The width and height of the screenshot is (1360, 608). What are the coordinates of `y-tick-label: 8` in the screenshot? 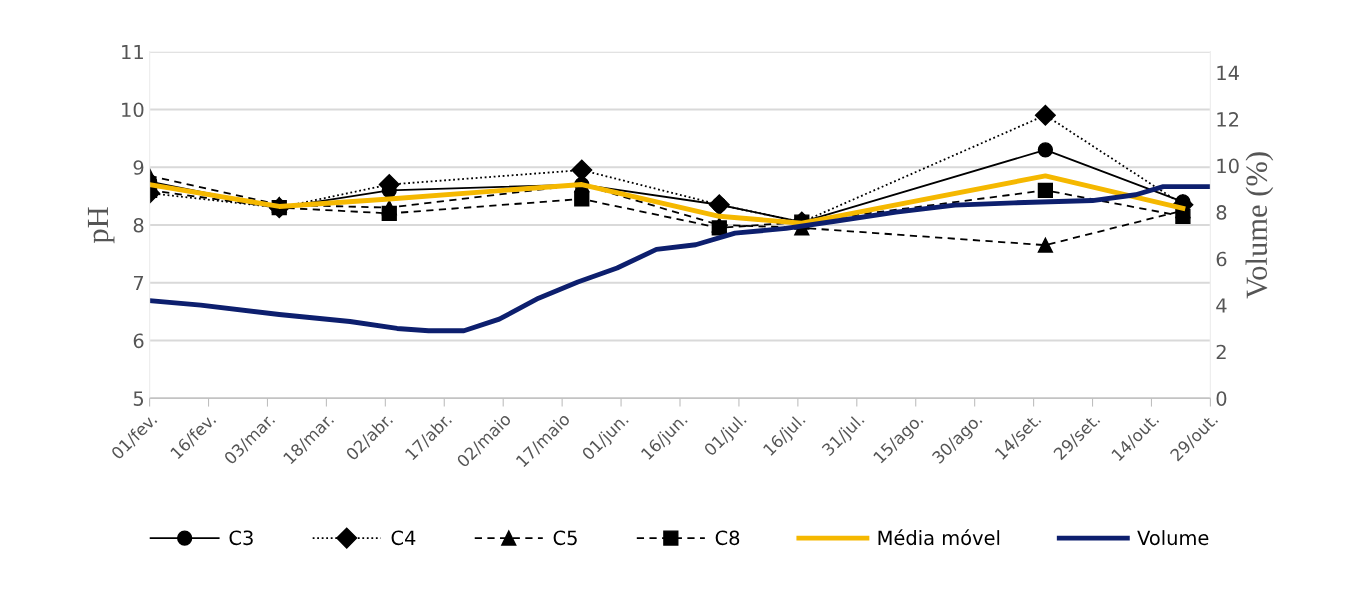 It's located at (138, 225).